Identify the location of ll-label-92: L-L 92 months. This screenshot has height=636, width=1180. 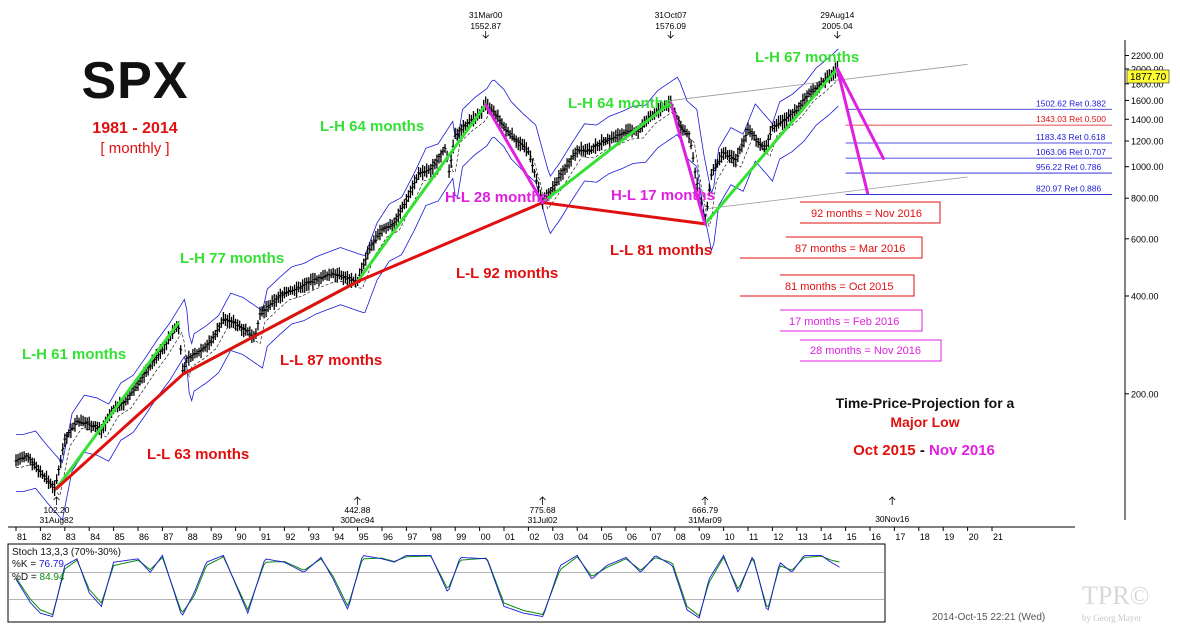
(507, 273).